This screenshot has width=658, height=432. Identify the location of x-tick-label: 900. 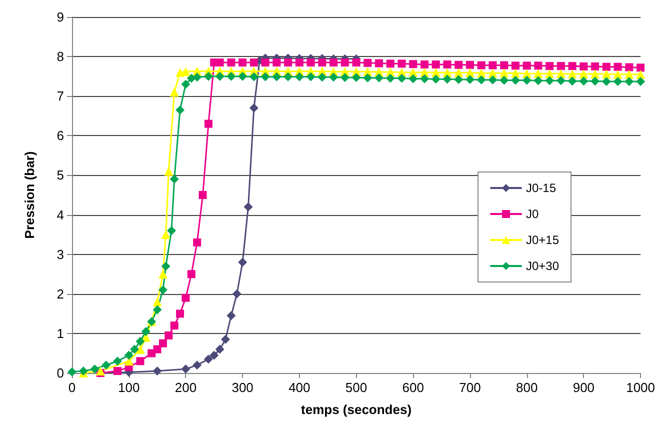
(583, 387).